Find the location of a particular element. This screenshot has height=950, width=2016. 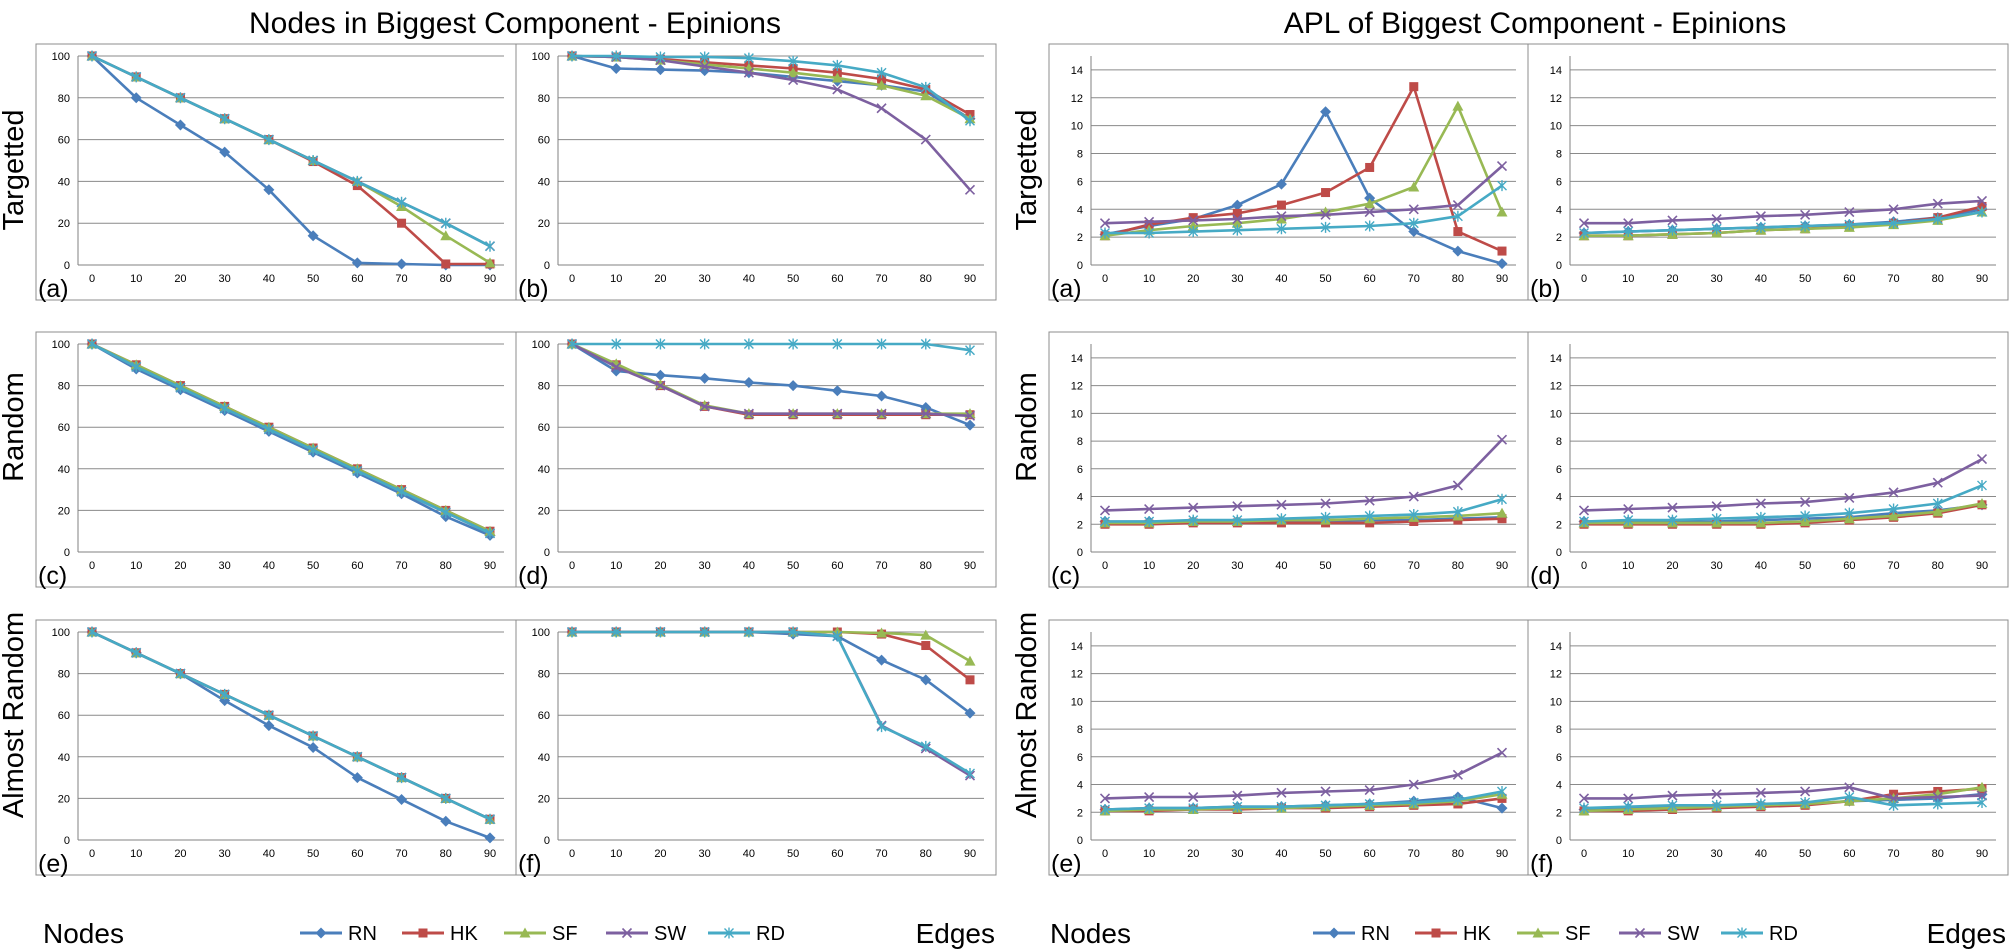

legend-item-sw: SW is located at coordinates (1659, 934).